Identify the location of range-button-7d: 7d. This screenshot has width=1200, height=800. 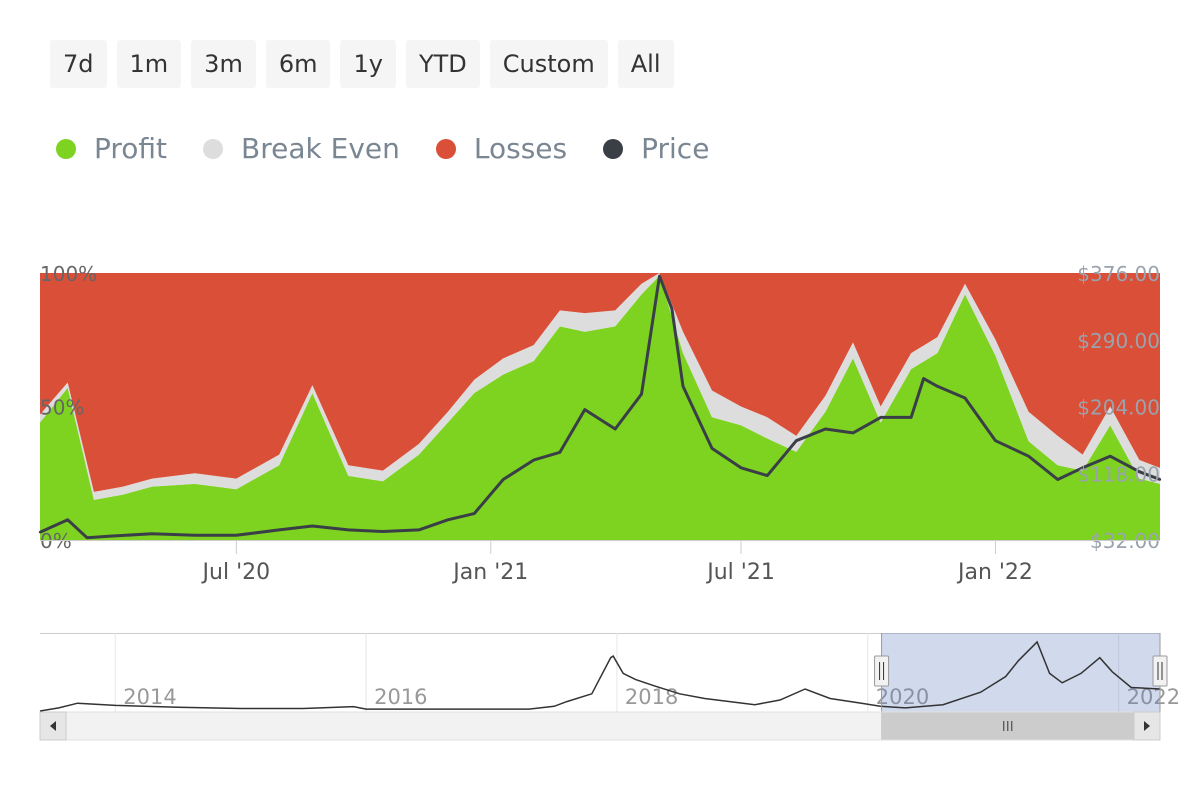
(78, 64).